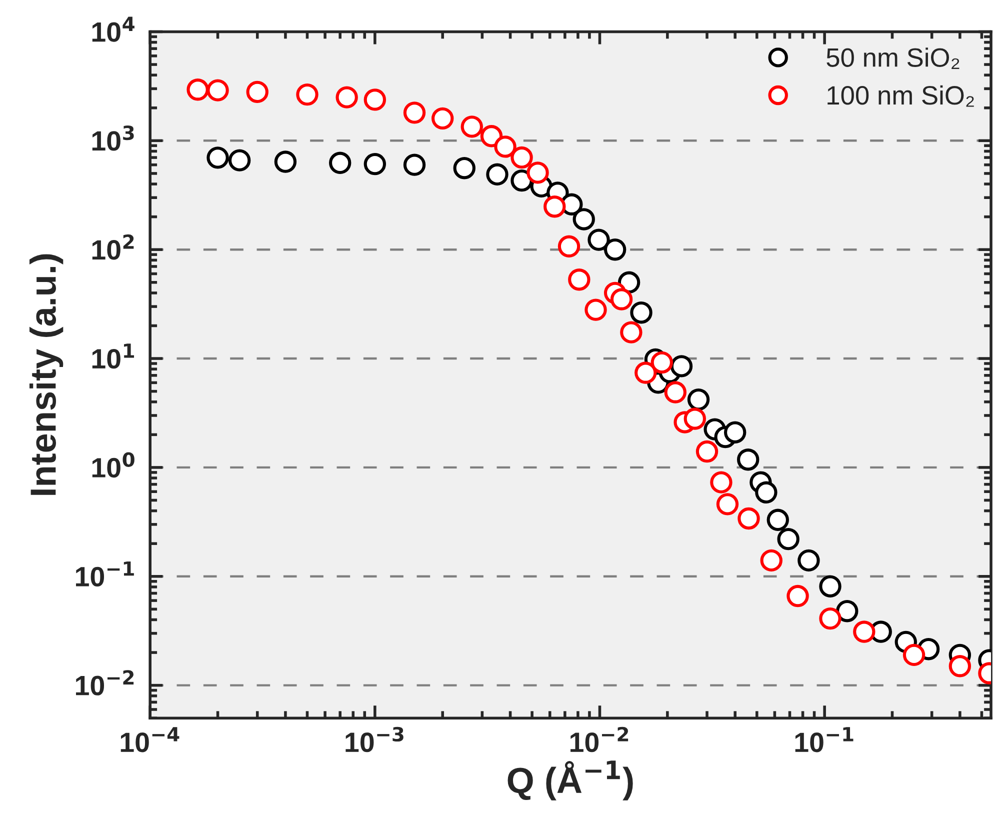 Image resolution: width=994 pixels, height=835 pixels. What do you see at coordinates (113, 356) in the screenshot?
I see `y-tick-label: 10$^{1}$` at bounding box center [113, 356].